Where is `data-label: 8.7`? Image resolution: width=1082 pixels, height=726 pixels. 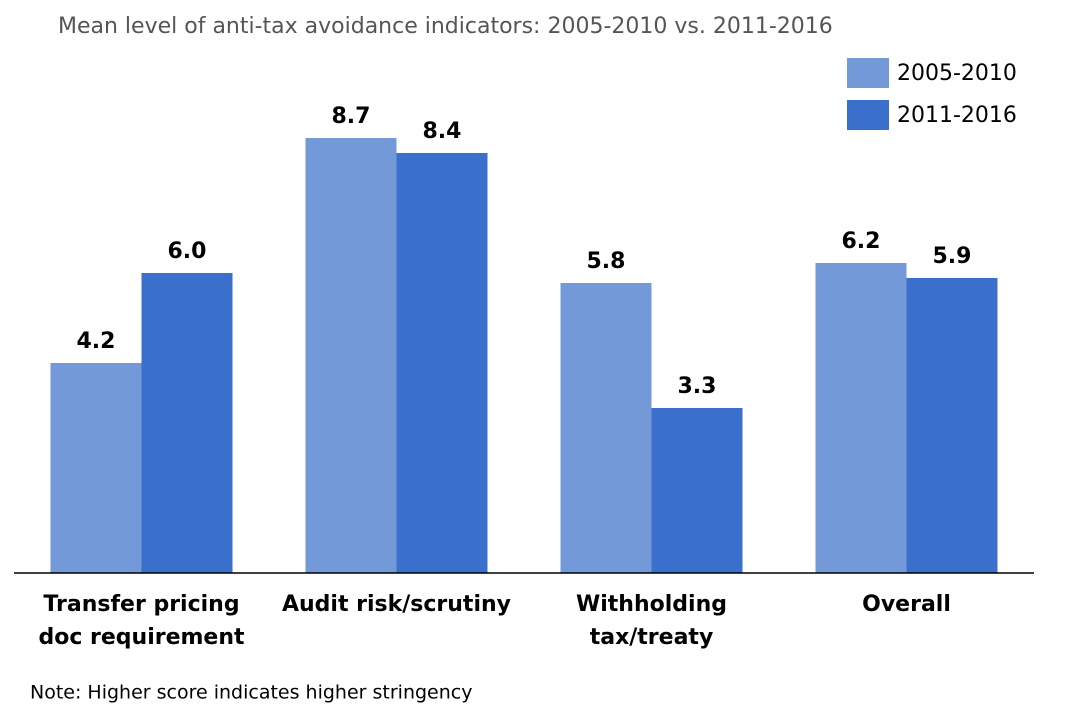
data-label: 8.7 is located at coordinates (351, 116).